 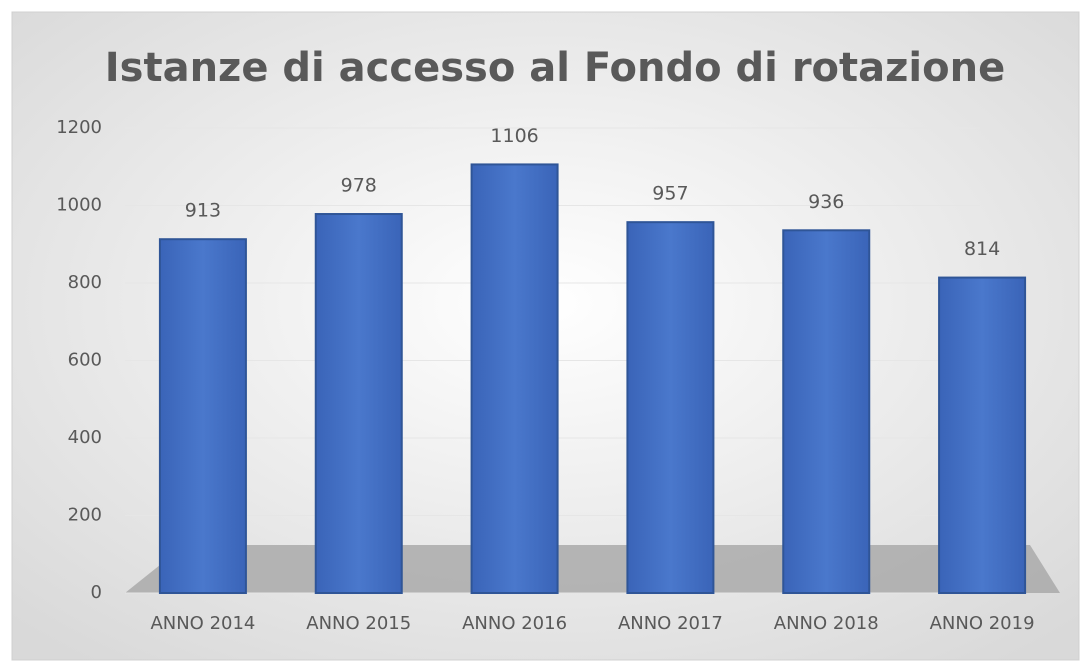 What do you see at coordinates (555, 68) in the screenshot?
I see `chart-title: Istanze di accesso al Fondo di rotazione` at bounding box center [555, 68].